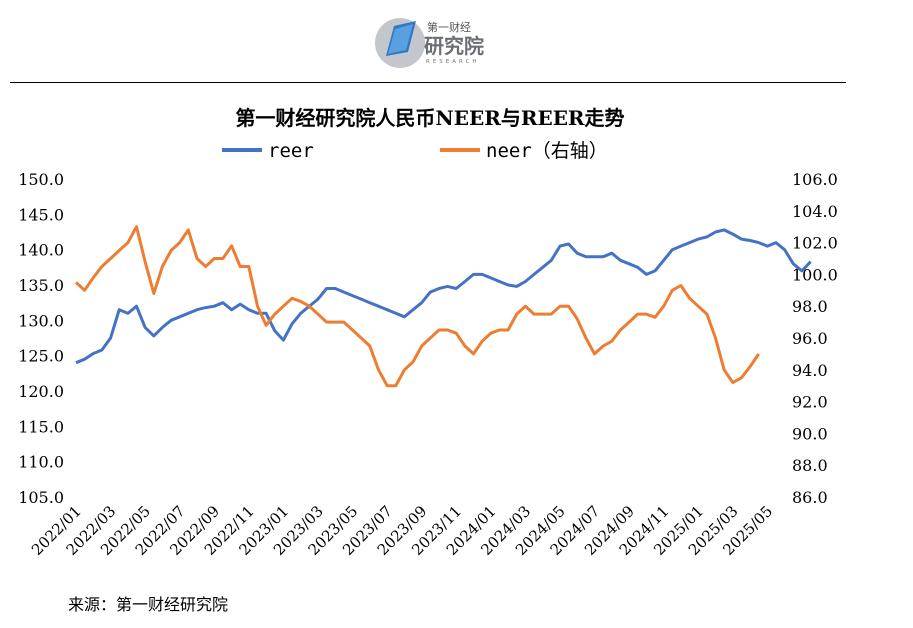 This screenshot has height=628, width=913. Describe the element at coordinates (415, 151) in the screenshot. I see `legend: reer neer（右轴）` at that location.